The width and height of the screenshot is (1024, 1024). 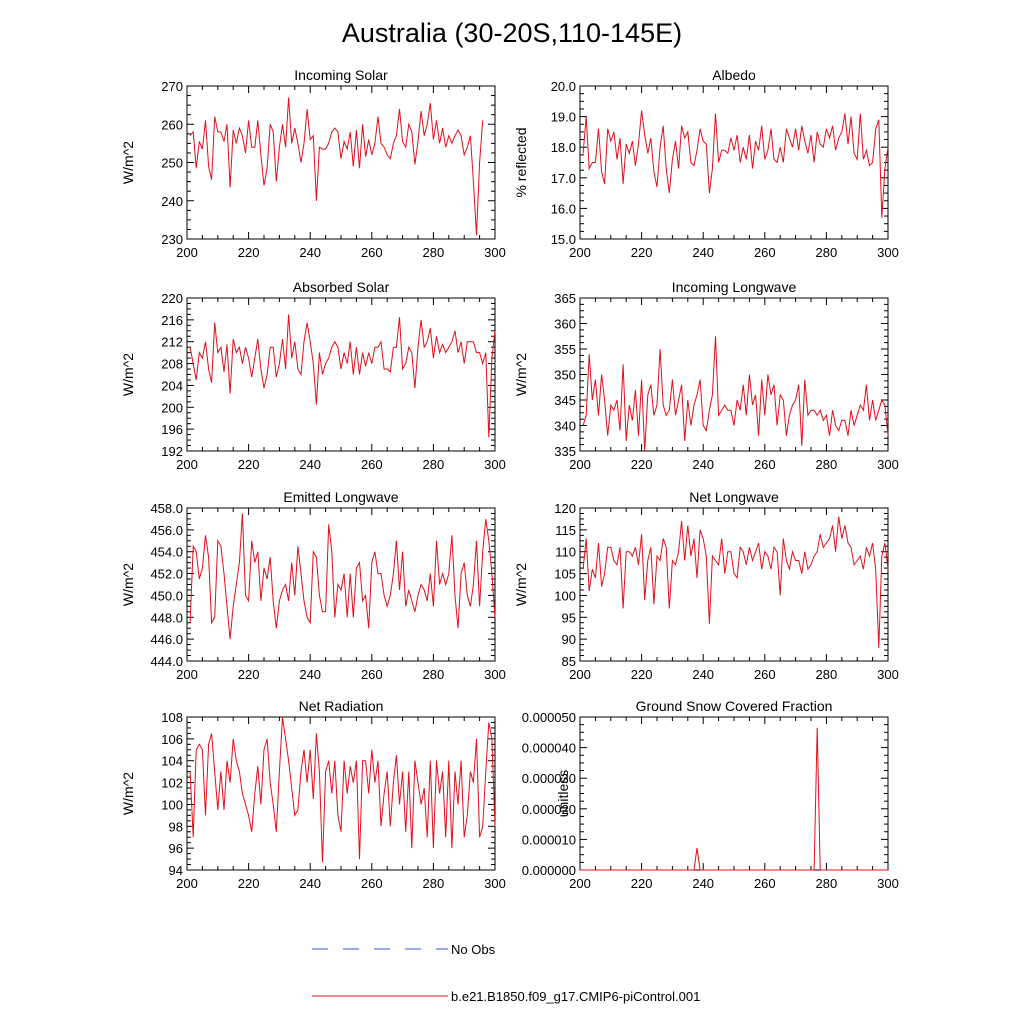 I want to click on y-tick-label: 0.000050, so click(x=549, y=717).